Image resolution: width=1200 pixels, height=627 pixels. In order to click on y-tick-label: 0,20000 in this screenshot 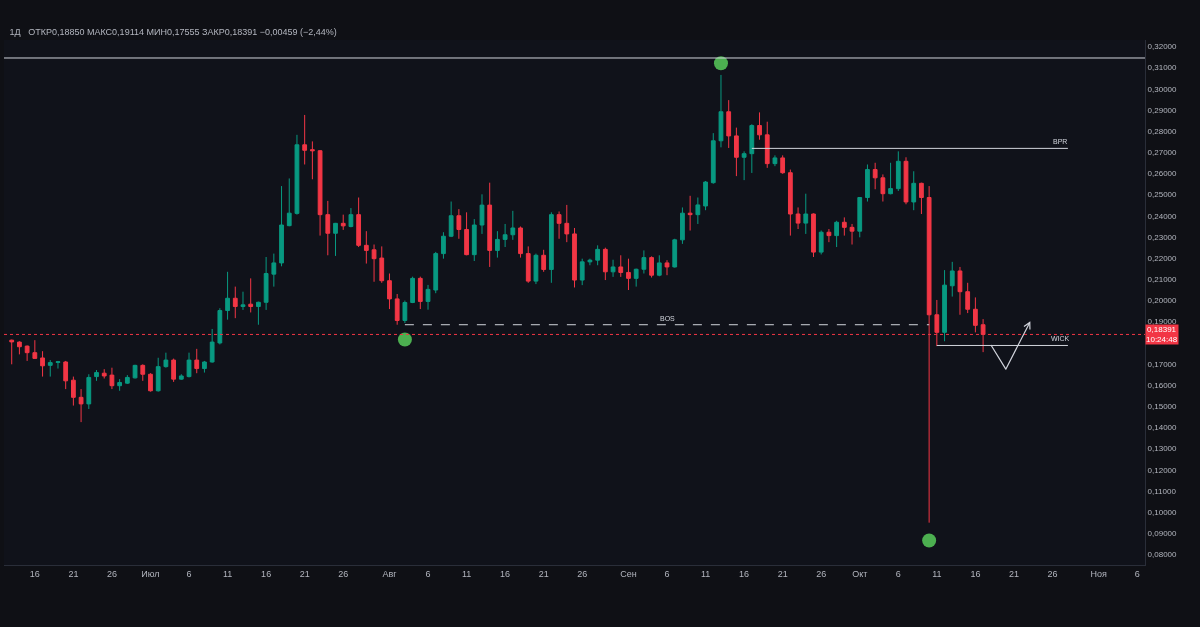, I will do `click(1162, 301)`.